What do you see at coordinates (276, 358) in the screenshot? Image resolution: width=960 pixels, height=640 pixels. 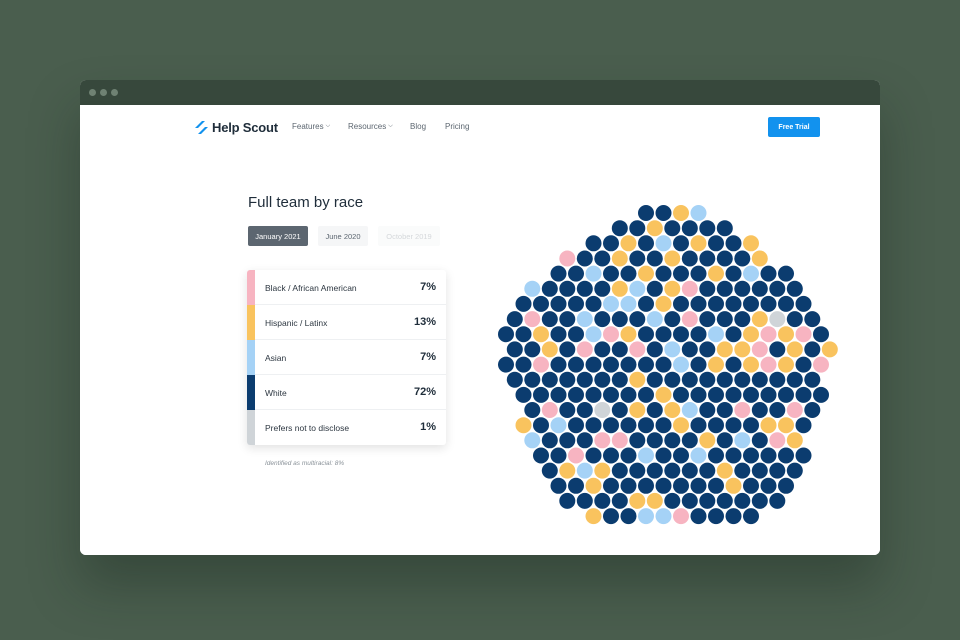 I see `race-label: Asian` at bounding box center [276, 358].